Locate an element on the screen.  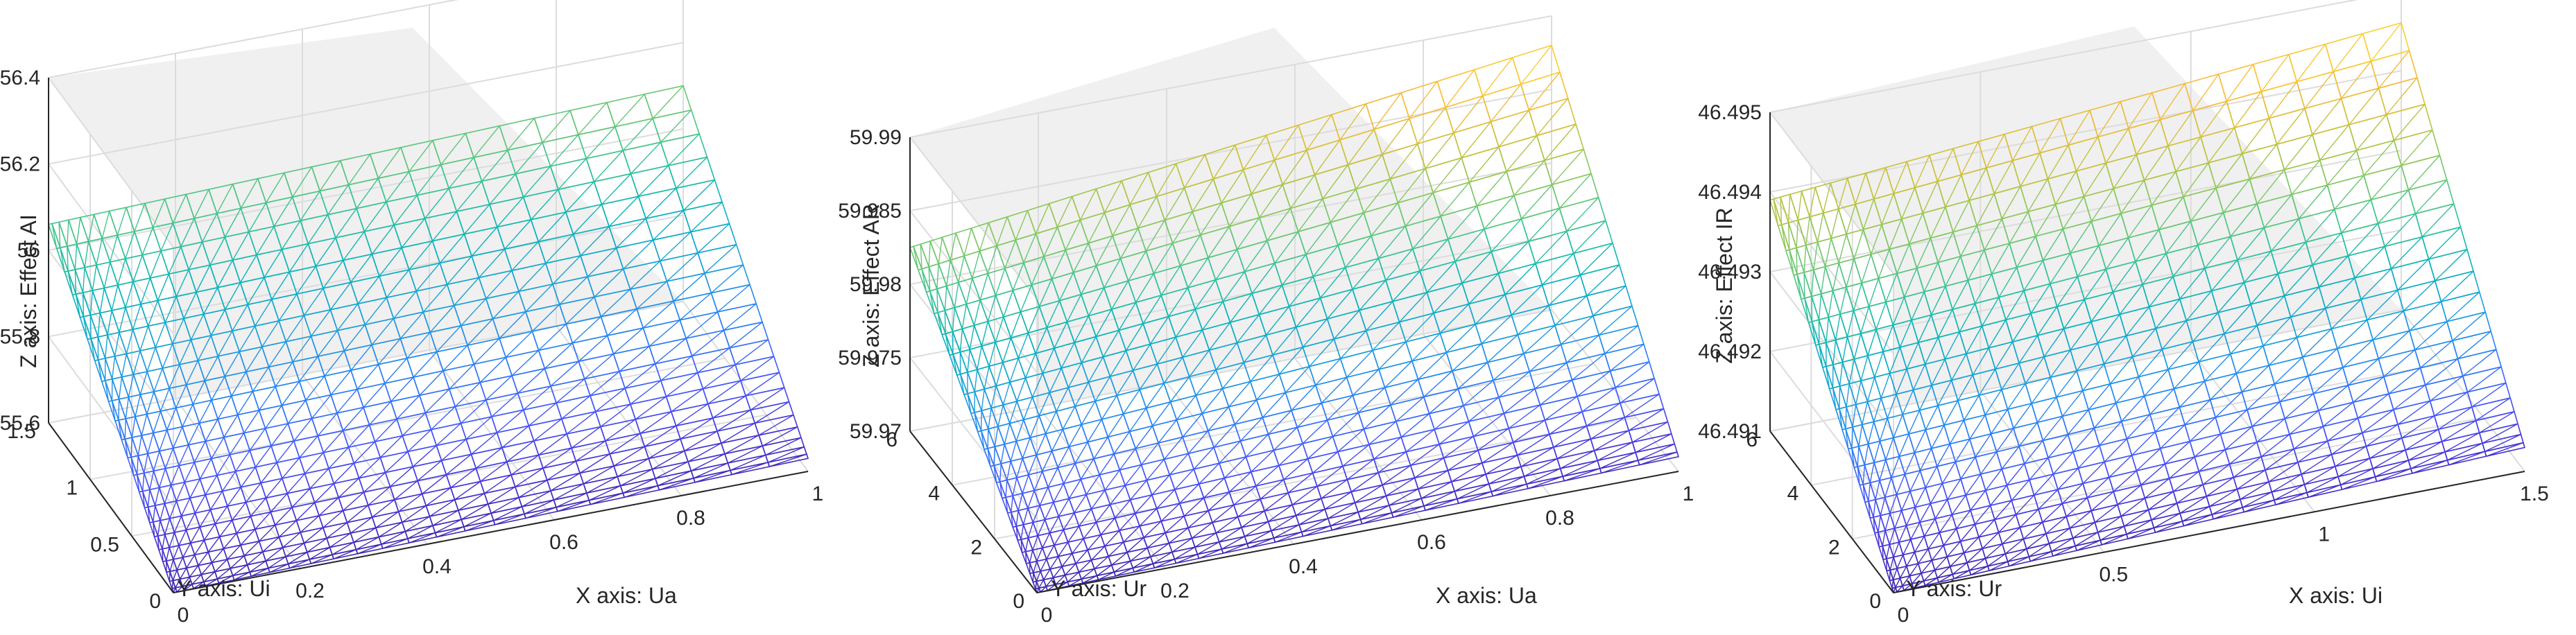
z-tick-label: 46.493 is located at coordinates (1730, 272).